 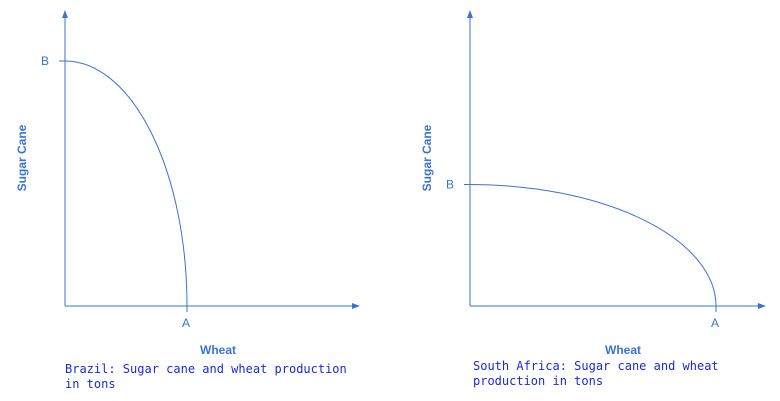 What do you see at coordinates (126, 183) in the screenshot?
I see `brazil-ppf-curve` at bounding box center [126, 183].